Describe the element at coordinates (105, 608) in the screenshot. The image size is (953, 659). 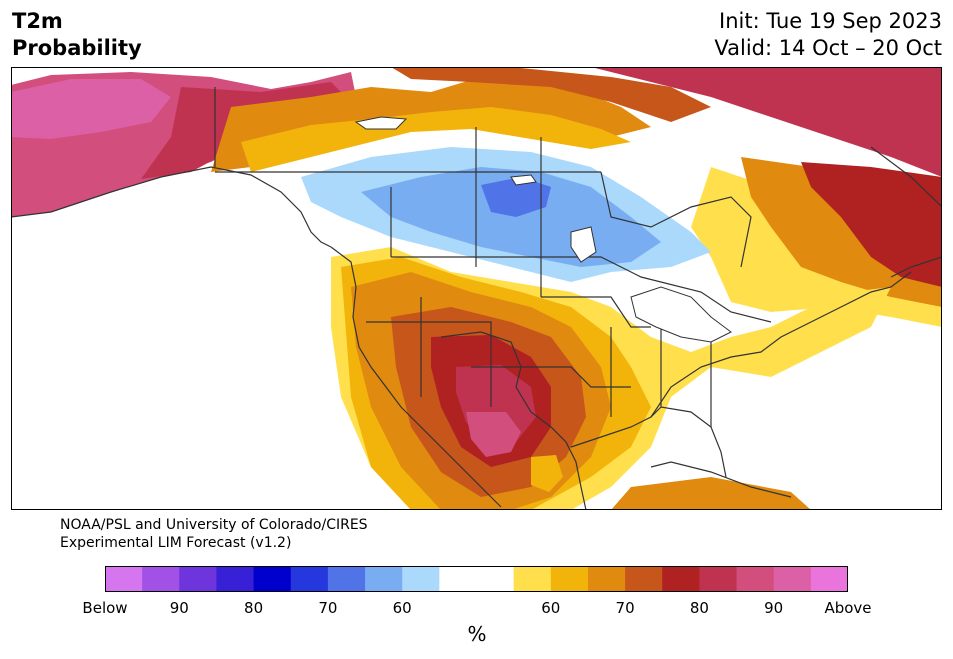
I see `colorbar-tick-label: Below` at that location.